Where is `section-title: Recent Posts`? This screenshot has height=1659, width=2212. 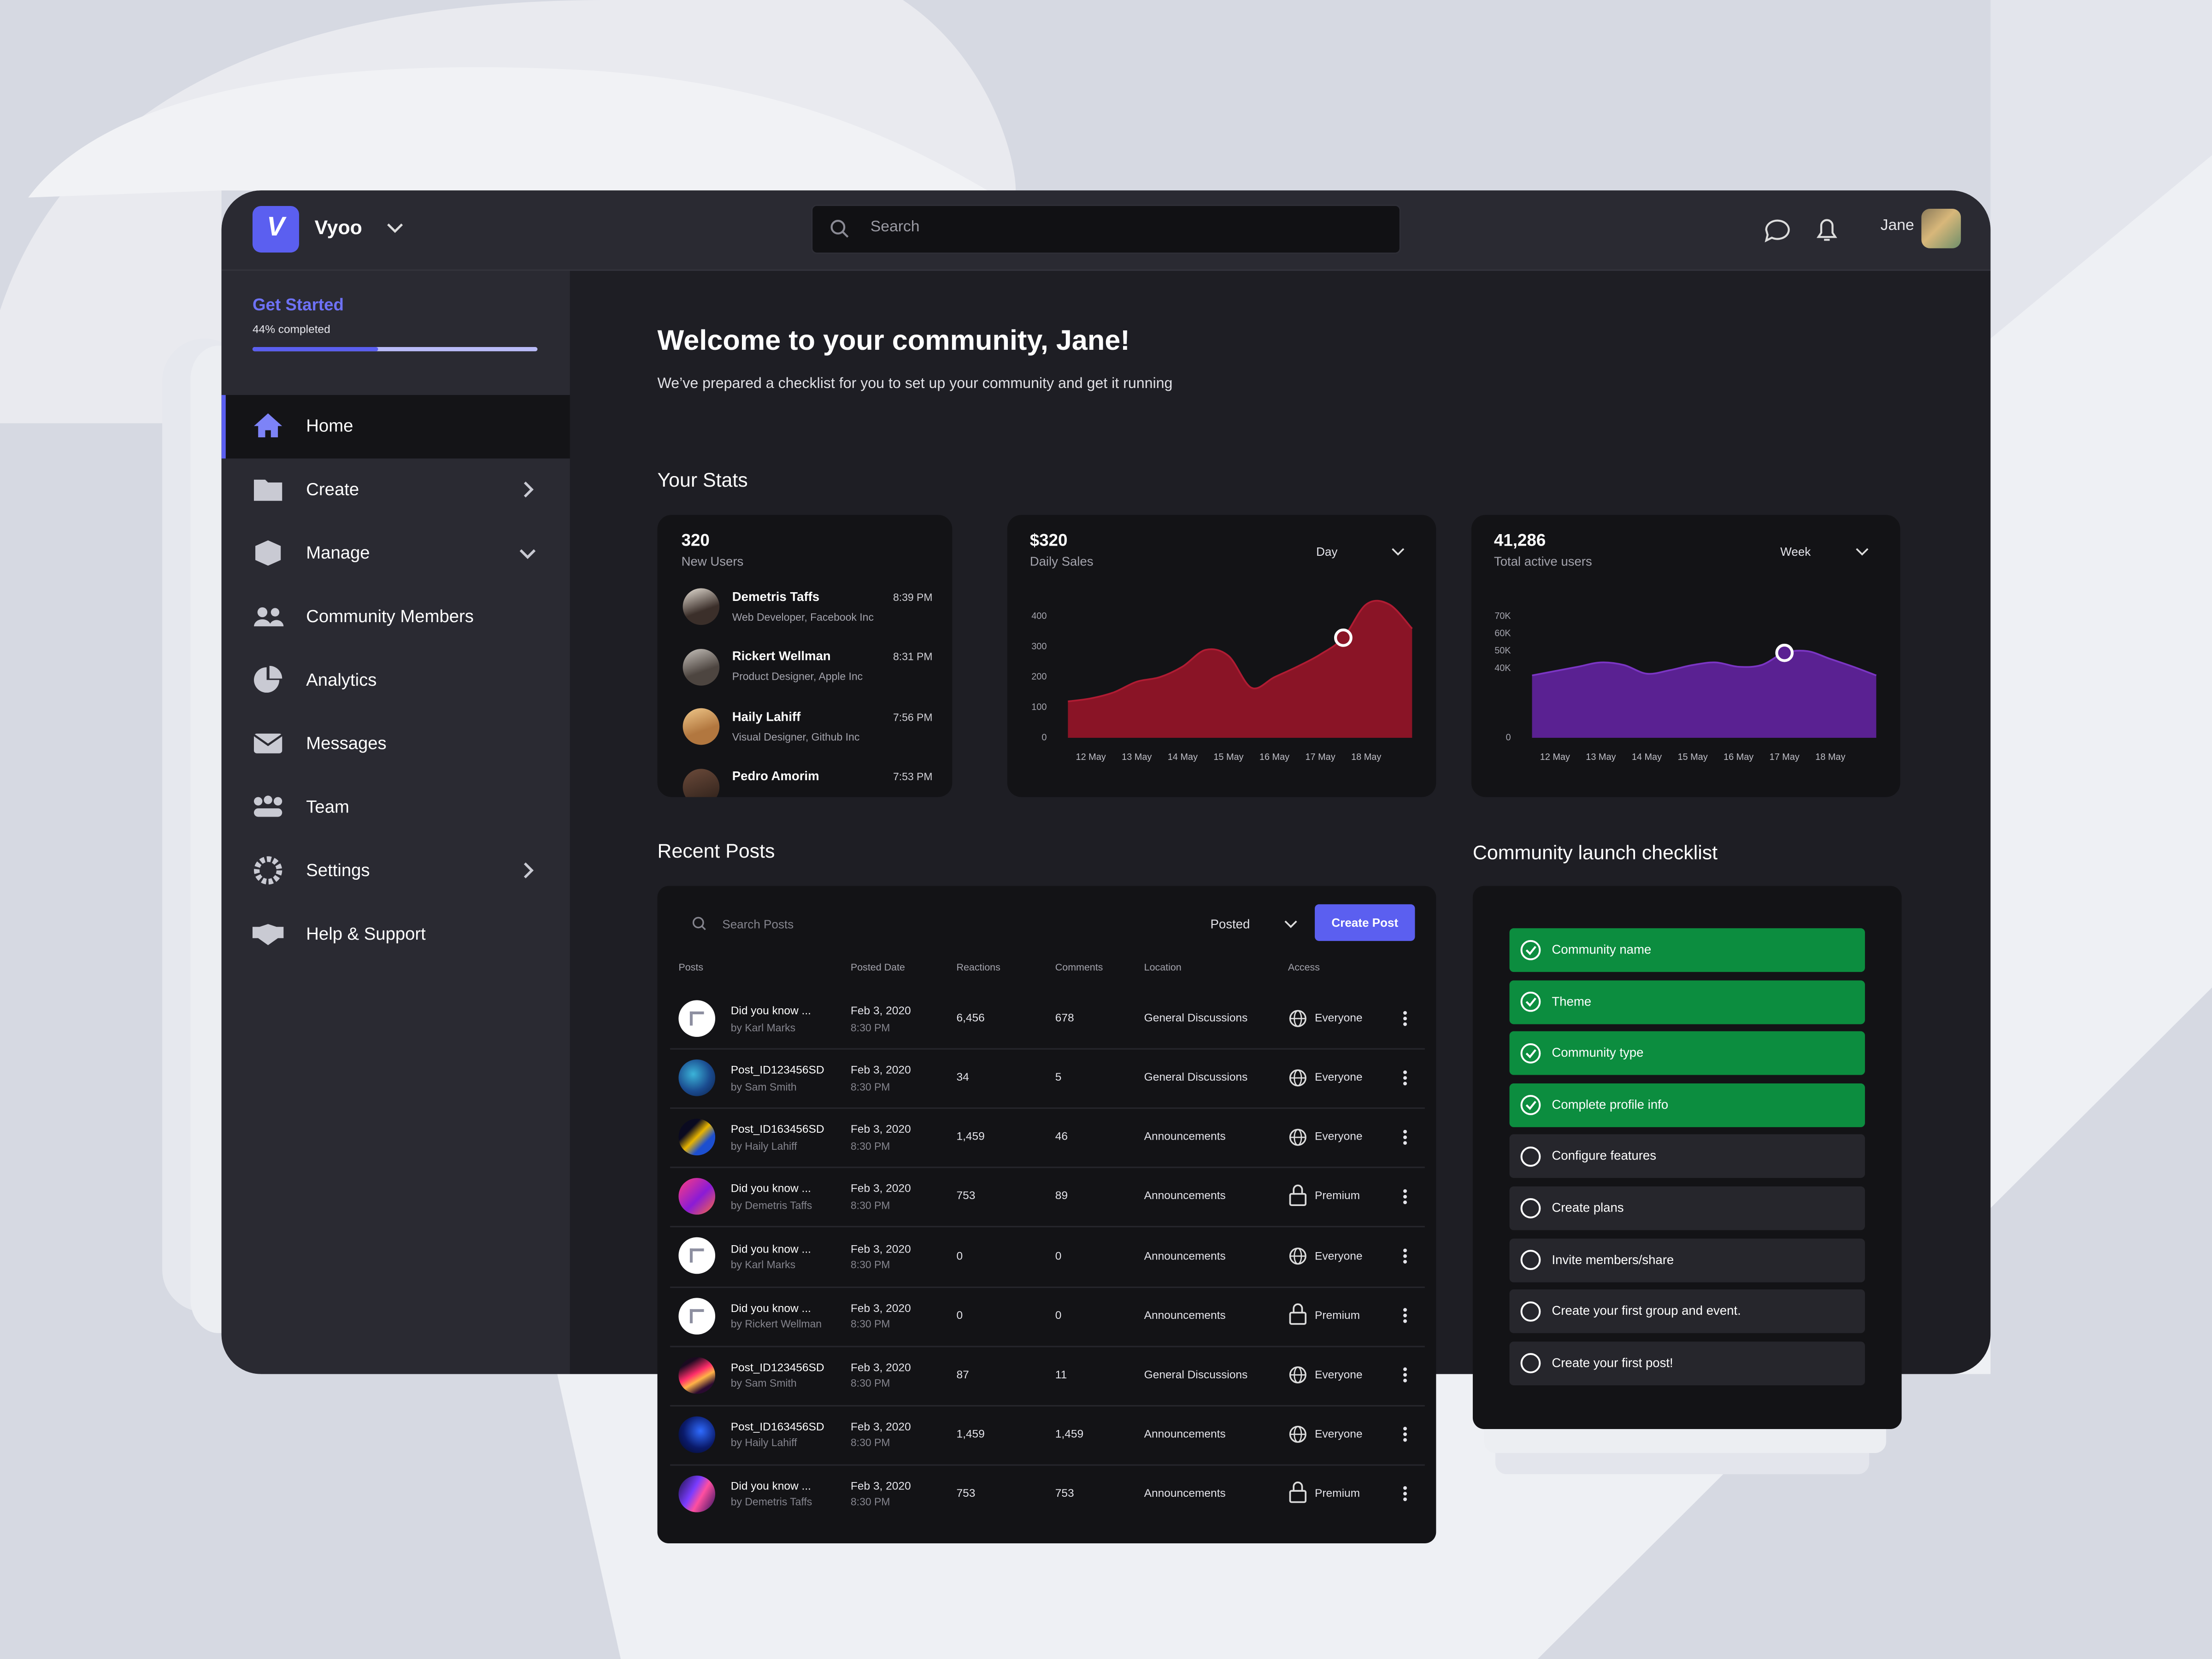
section-title: Recent Posts is located at coordinates (716, 850).